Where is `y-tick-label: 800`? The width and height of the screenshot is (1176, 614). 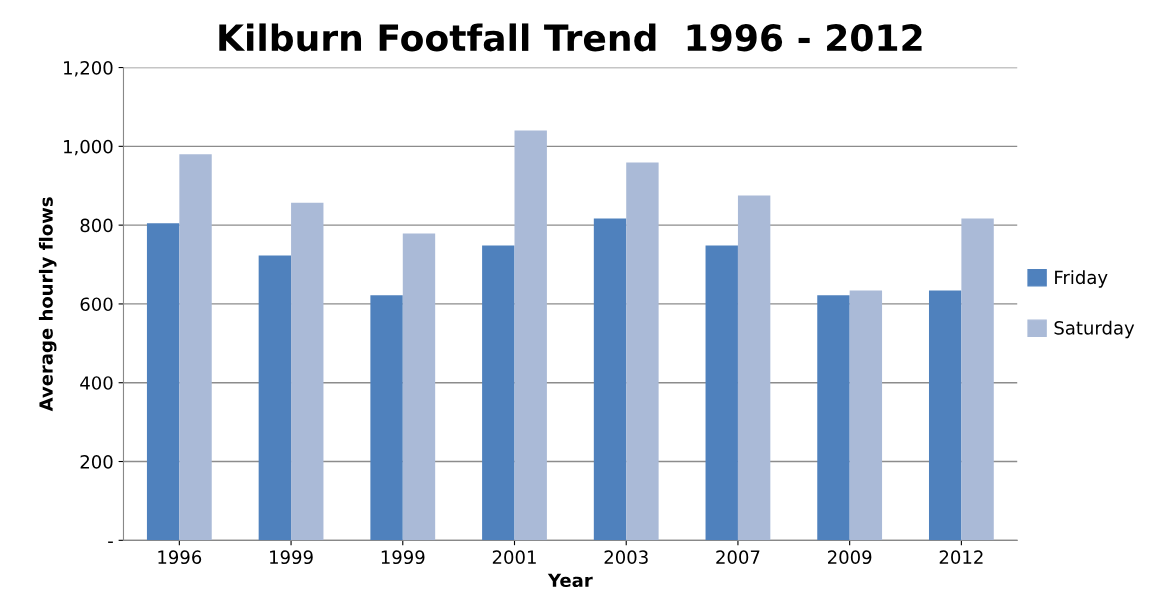 y-tick-label: 800 is located at coordinates (96, 225).